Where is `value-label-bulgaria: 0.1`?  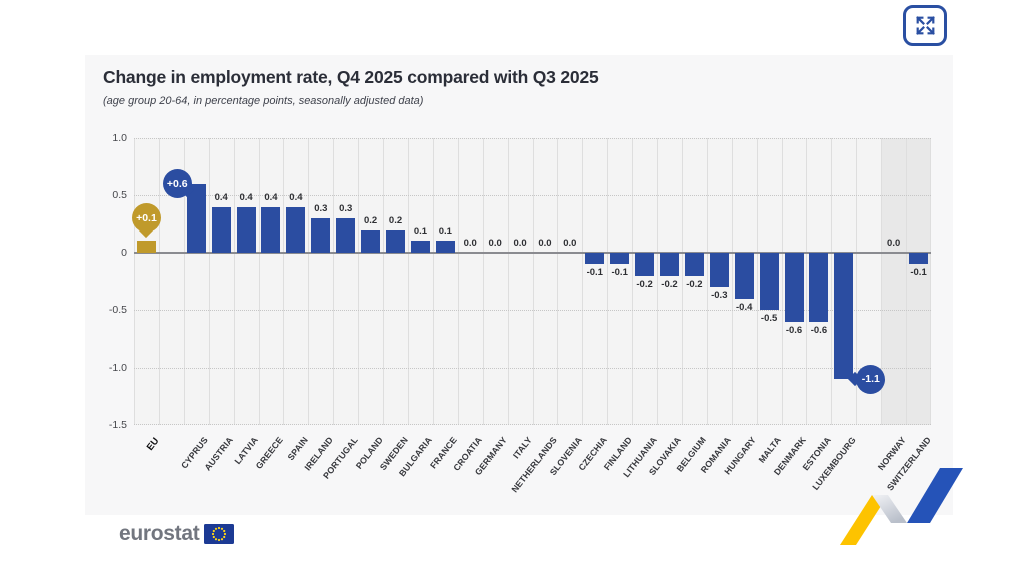 value-label-bulgaria: 0.1 is located at coordinates (420, 232).